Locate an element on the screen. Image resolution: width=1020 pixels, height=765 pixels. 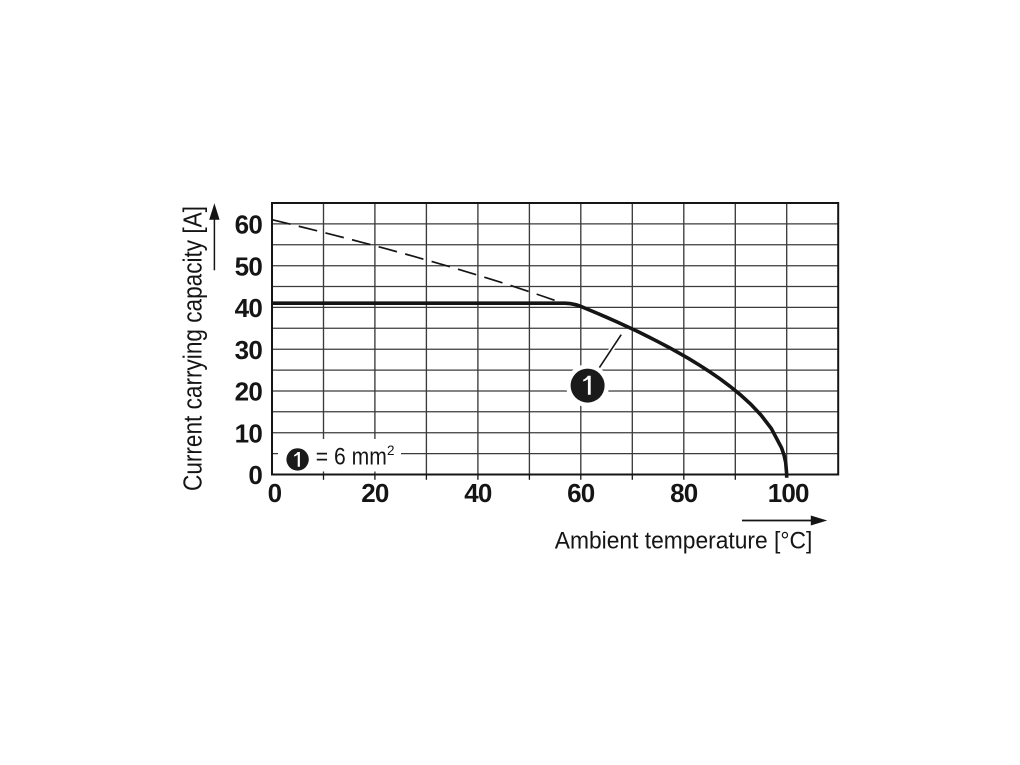
svg-text: = 6 mm is located at coordinates (351, 456).